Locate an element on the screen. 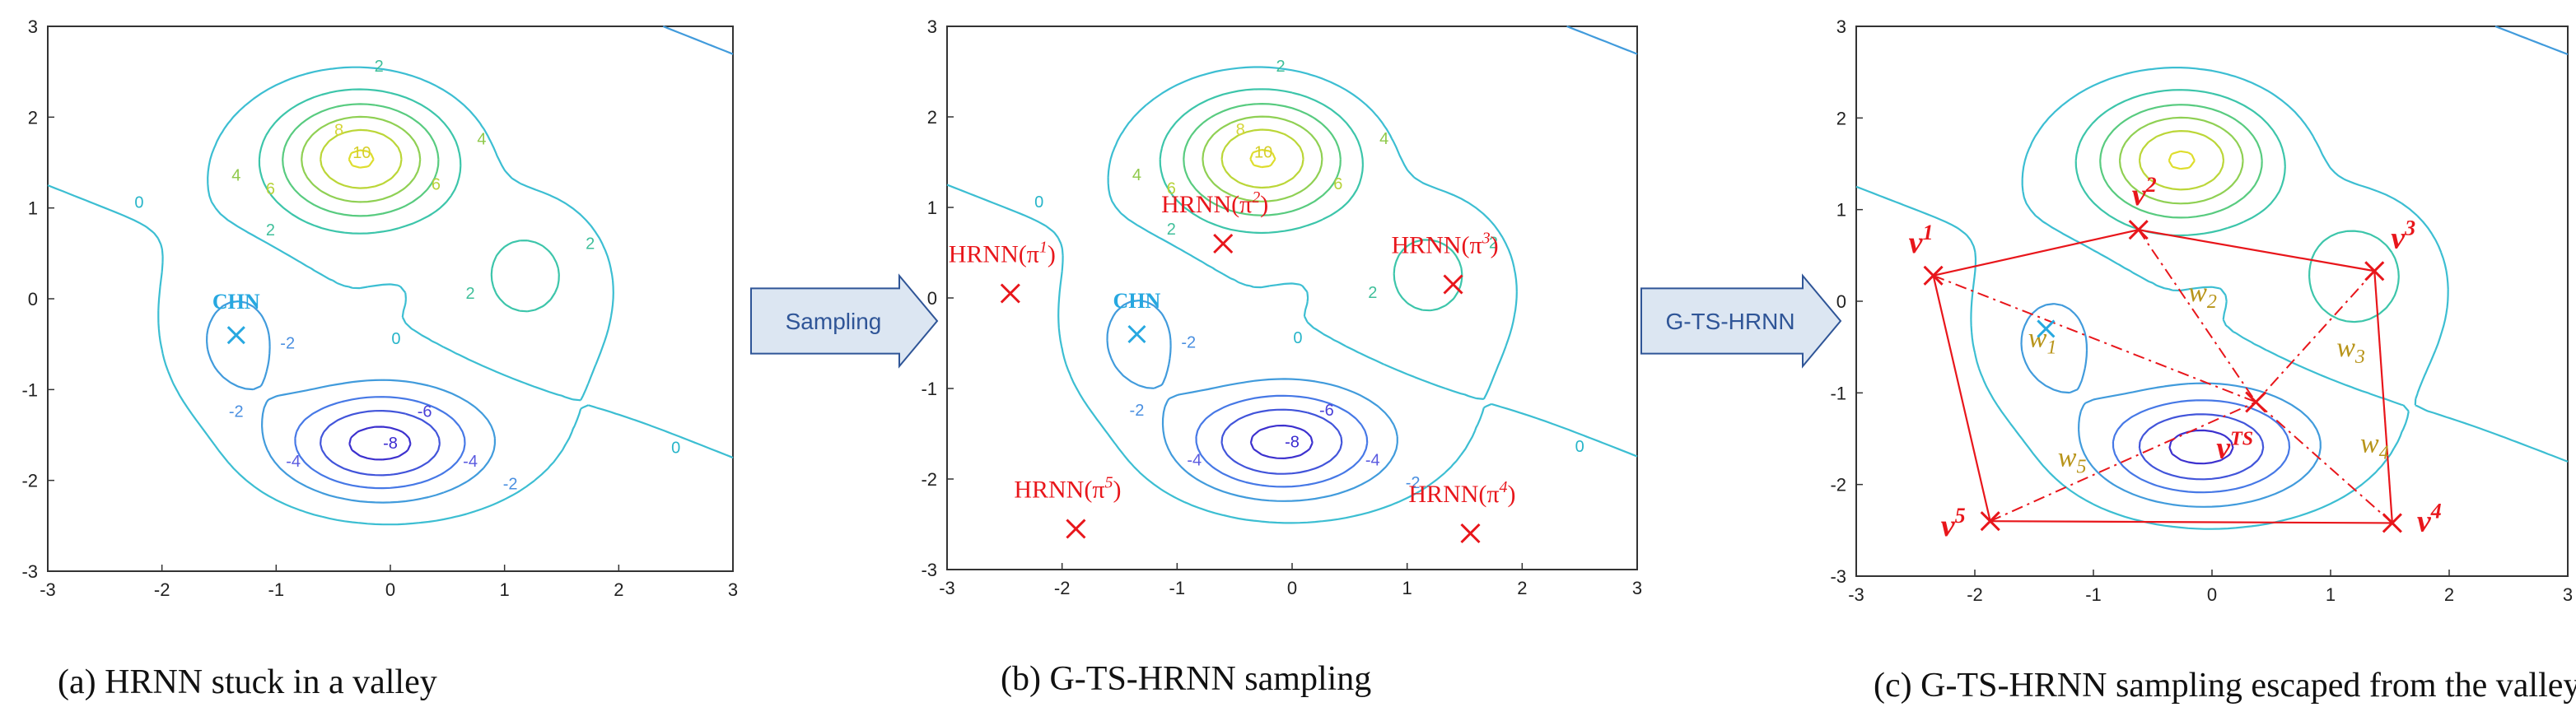 The image size is (2576, 721). sampling-arrow: Sampling is located at coordinates (844, 321).